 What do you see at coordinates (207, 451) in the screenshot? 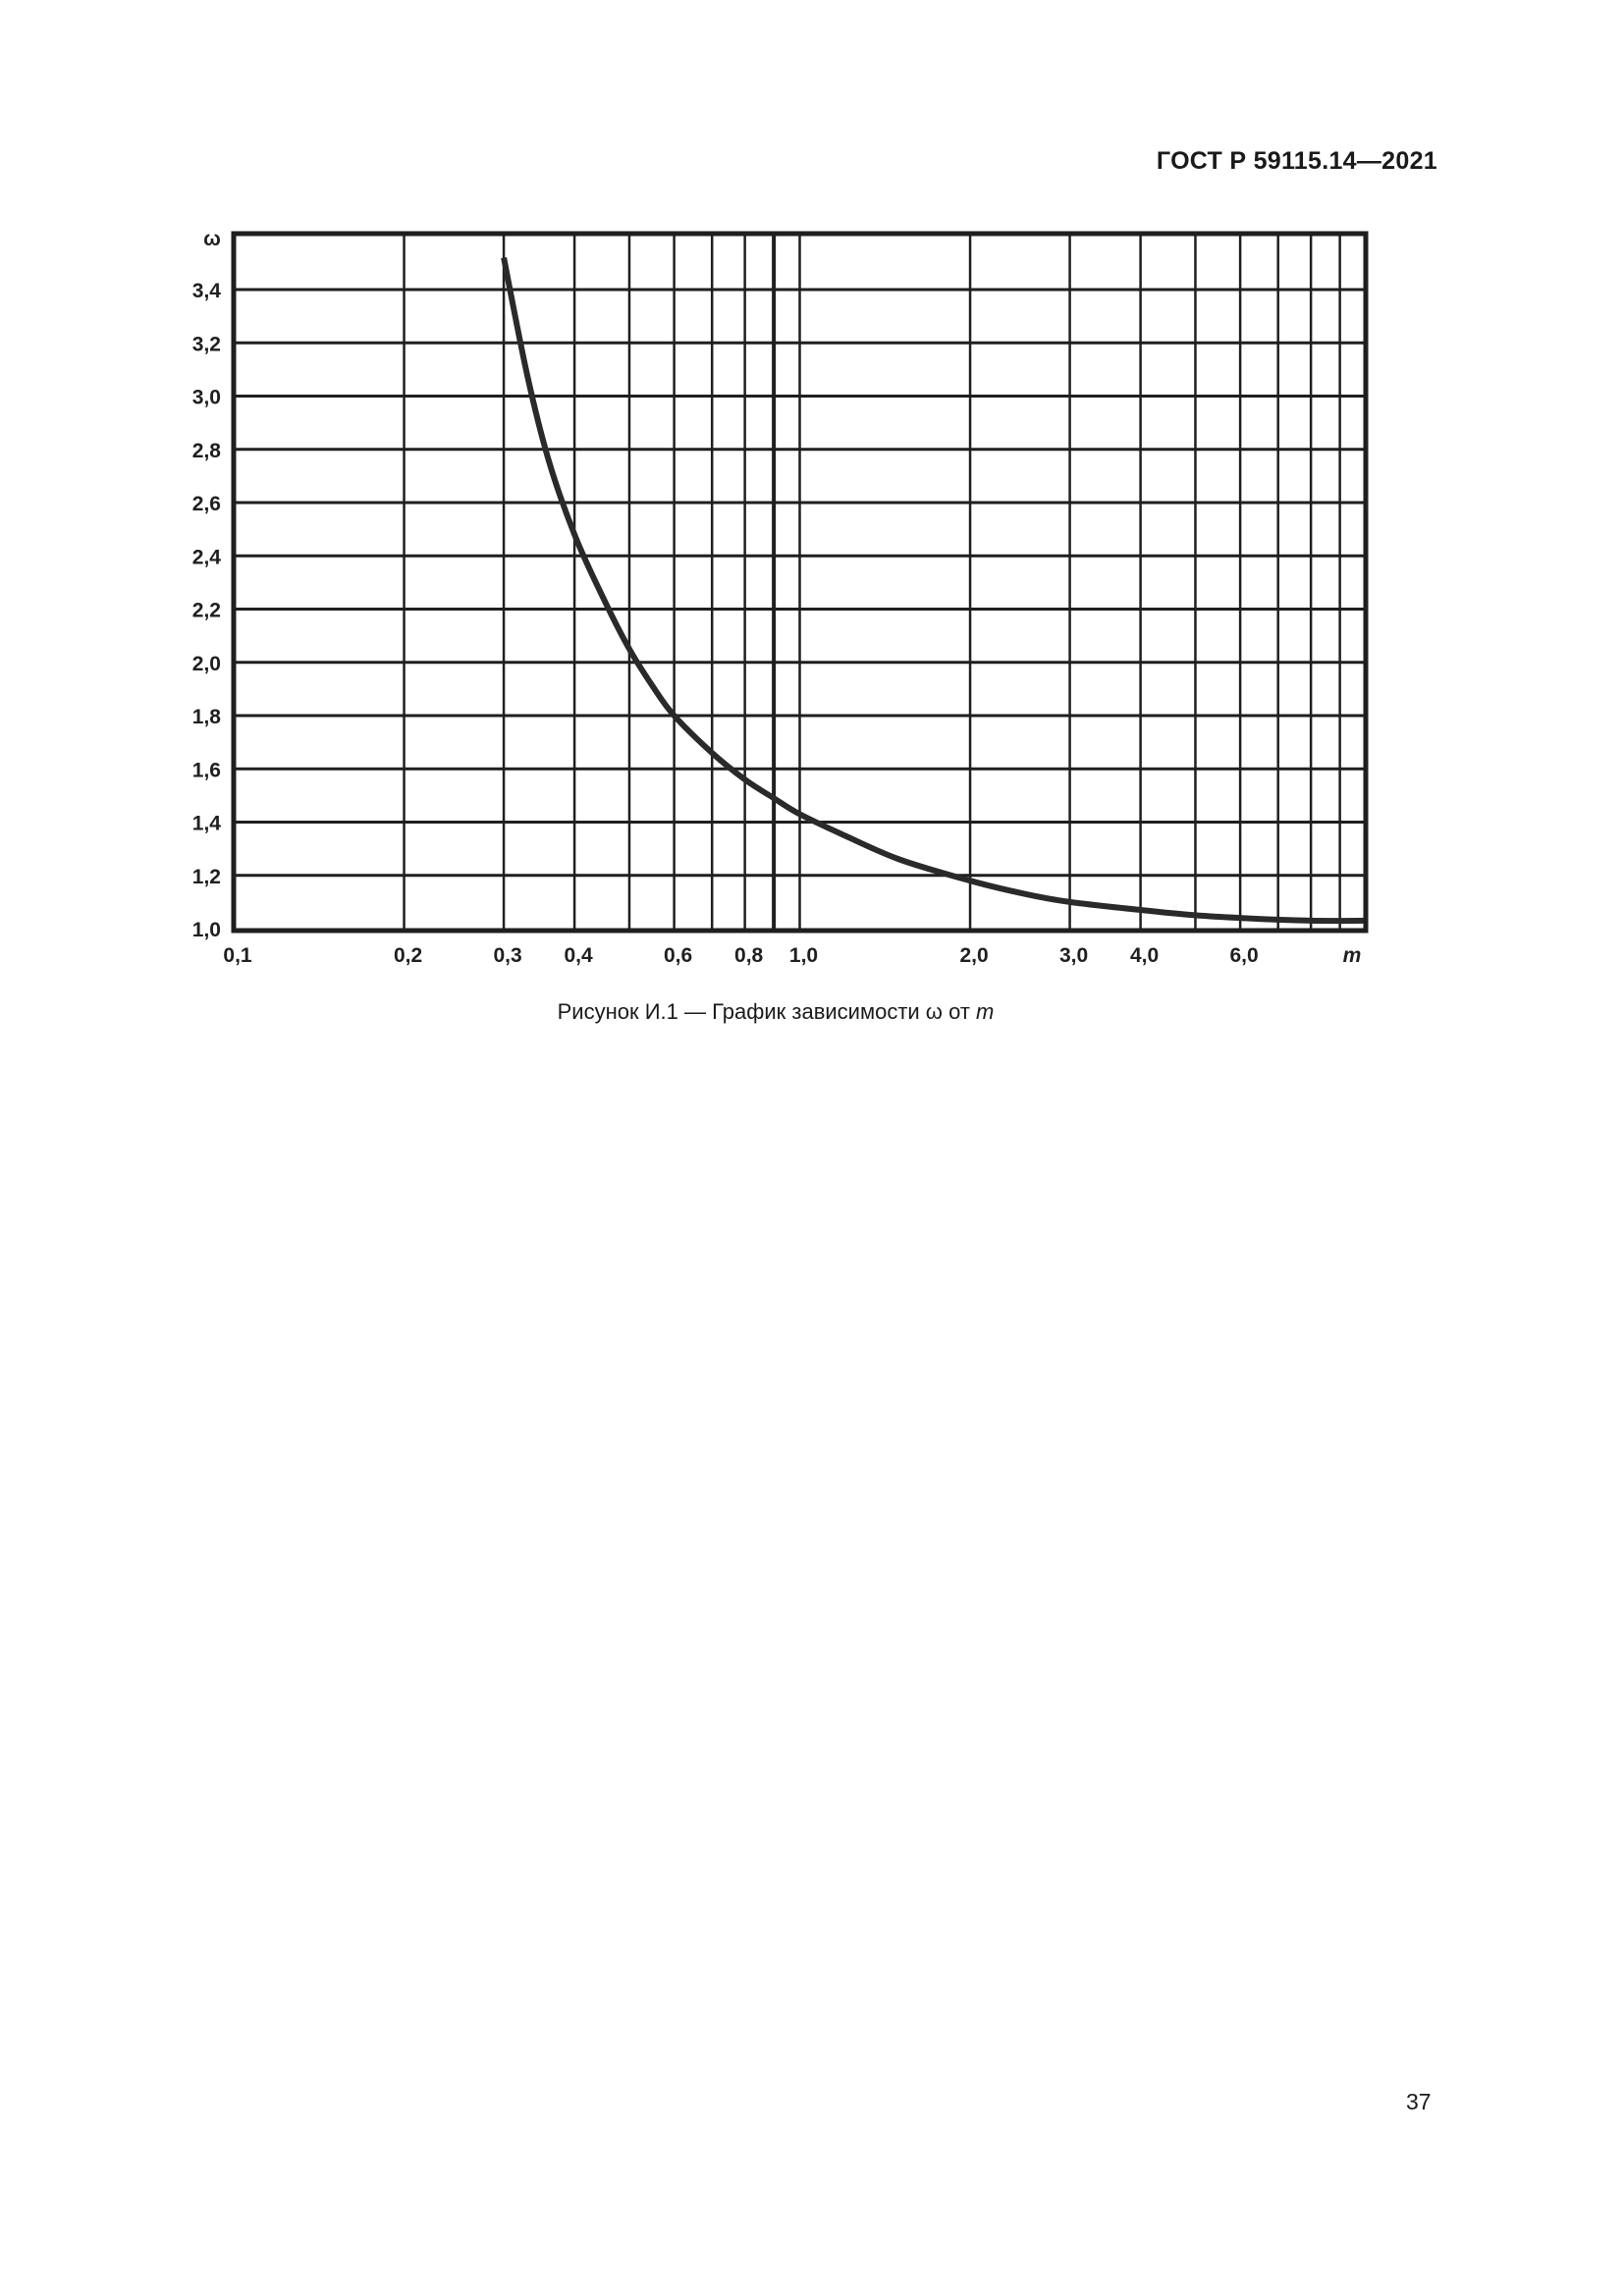
I see `y-tick-label: 2,8` at bounding box center [207, 451].